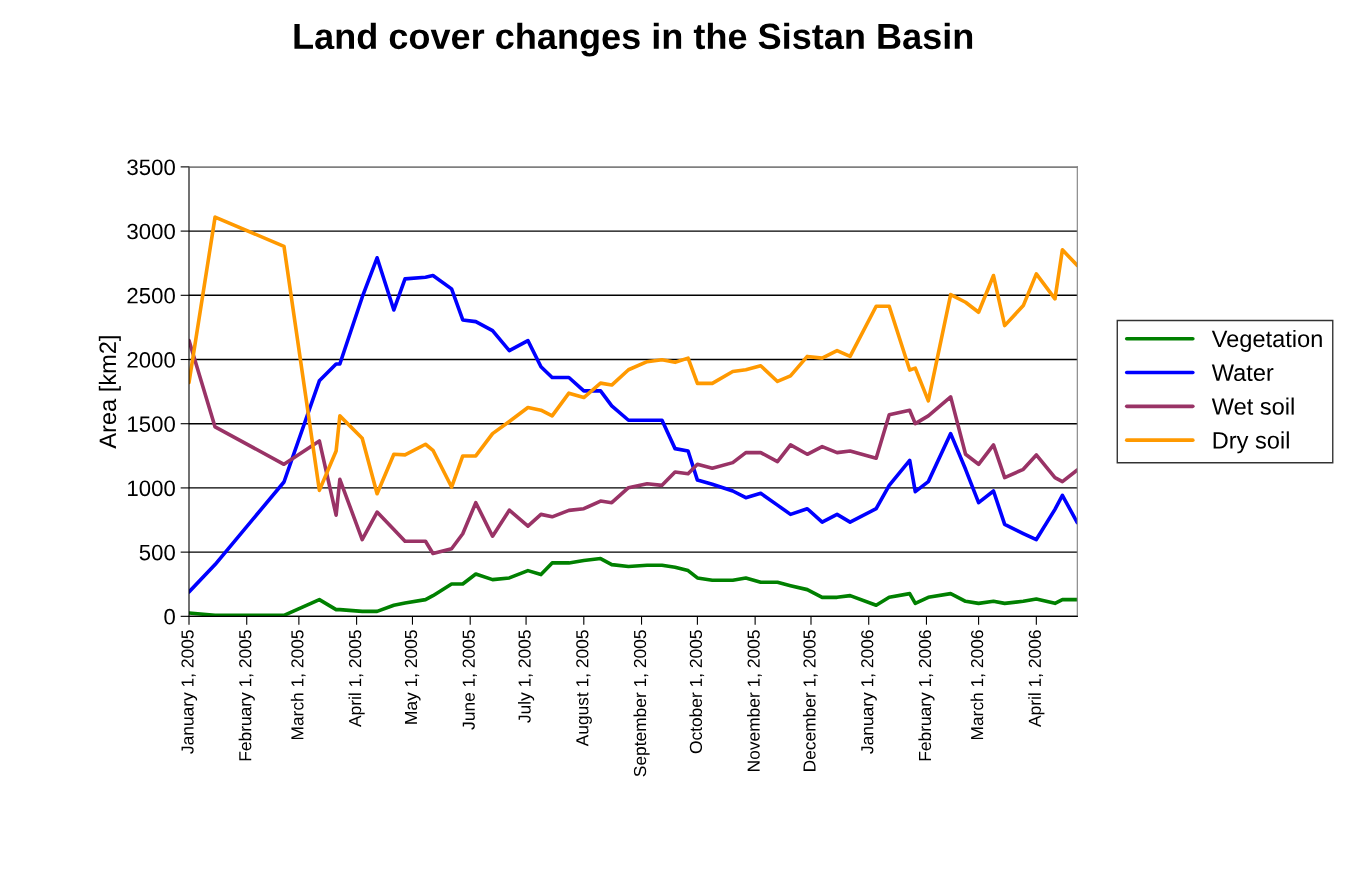 This screenshot has width=1350, height=883. What do you see at coordinates (1242, 373) in the screenshot?
I see `legend-label: Water` at bounding box center [1242, 373].